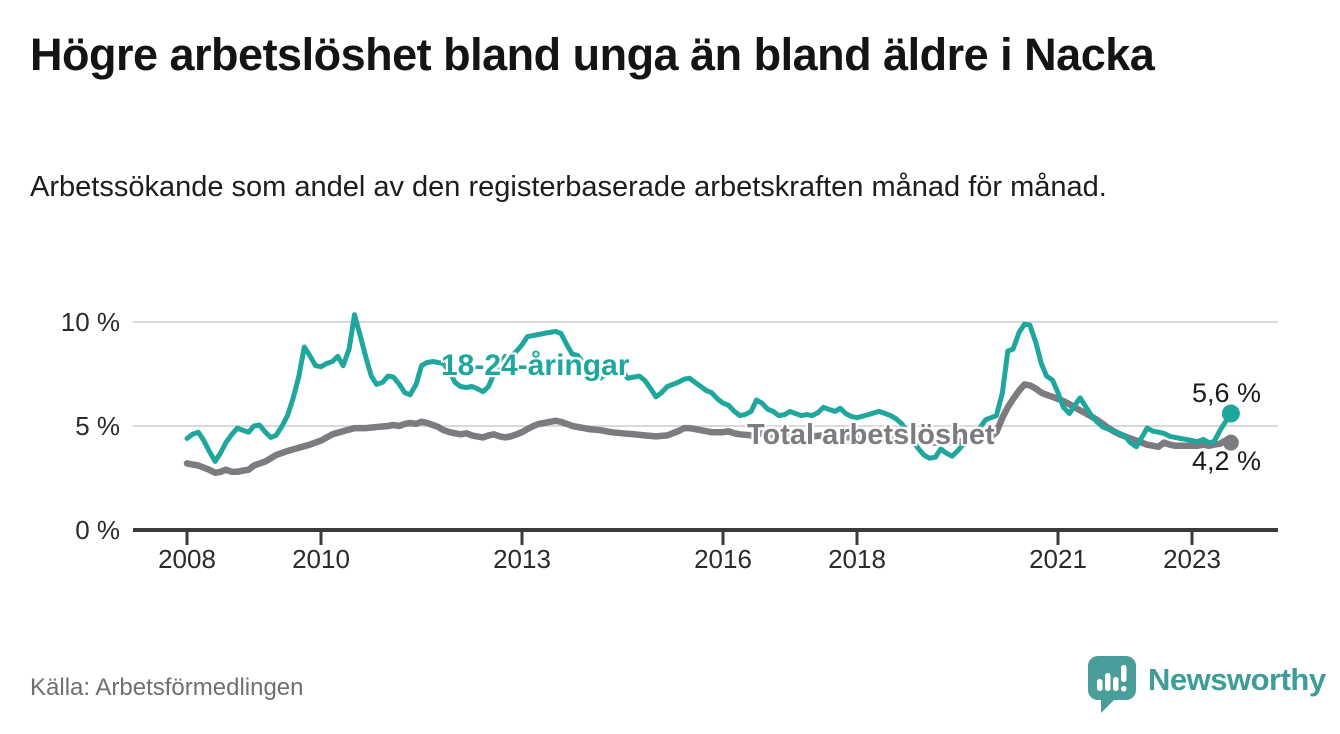 Image resolution: width=1340 pixels, height=734 pixels. Describe the element at coordinates (1237, 679) in the screenshot. I see `brand-name: Newsworthy` at that location.